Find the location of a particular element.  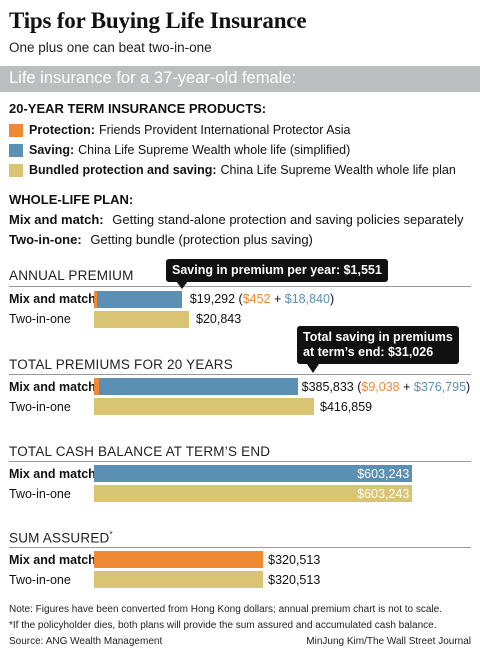

chart-subtitle: One plus one can beat two-in-one is located at coordinates (110, 47).